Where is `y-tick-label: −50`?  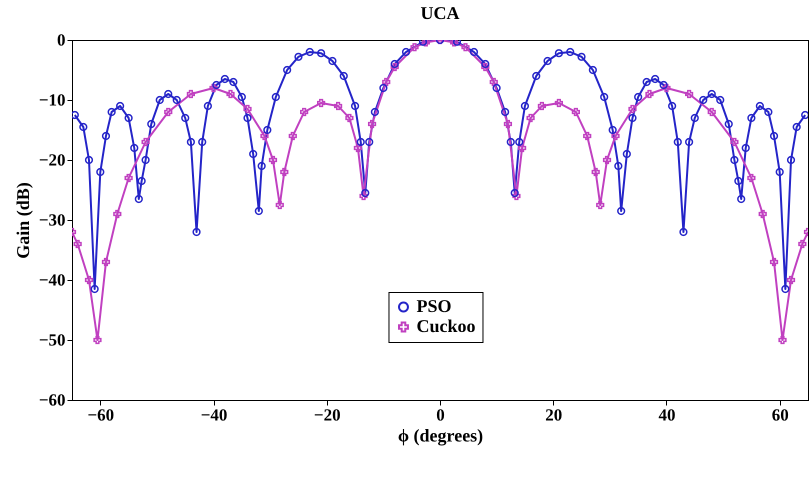 y-tick-label: −50 is located at coordinates (52, 340).